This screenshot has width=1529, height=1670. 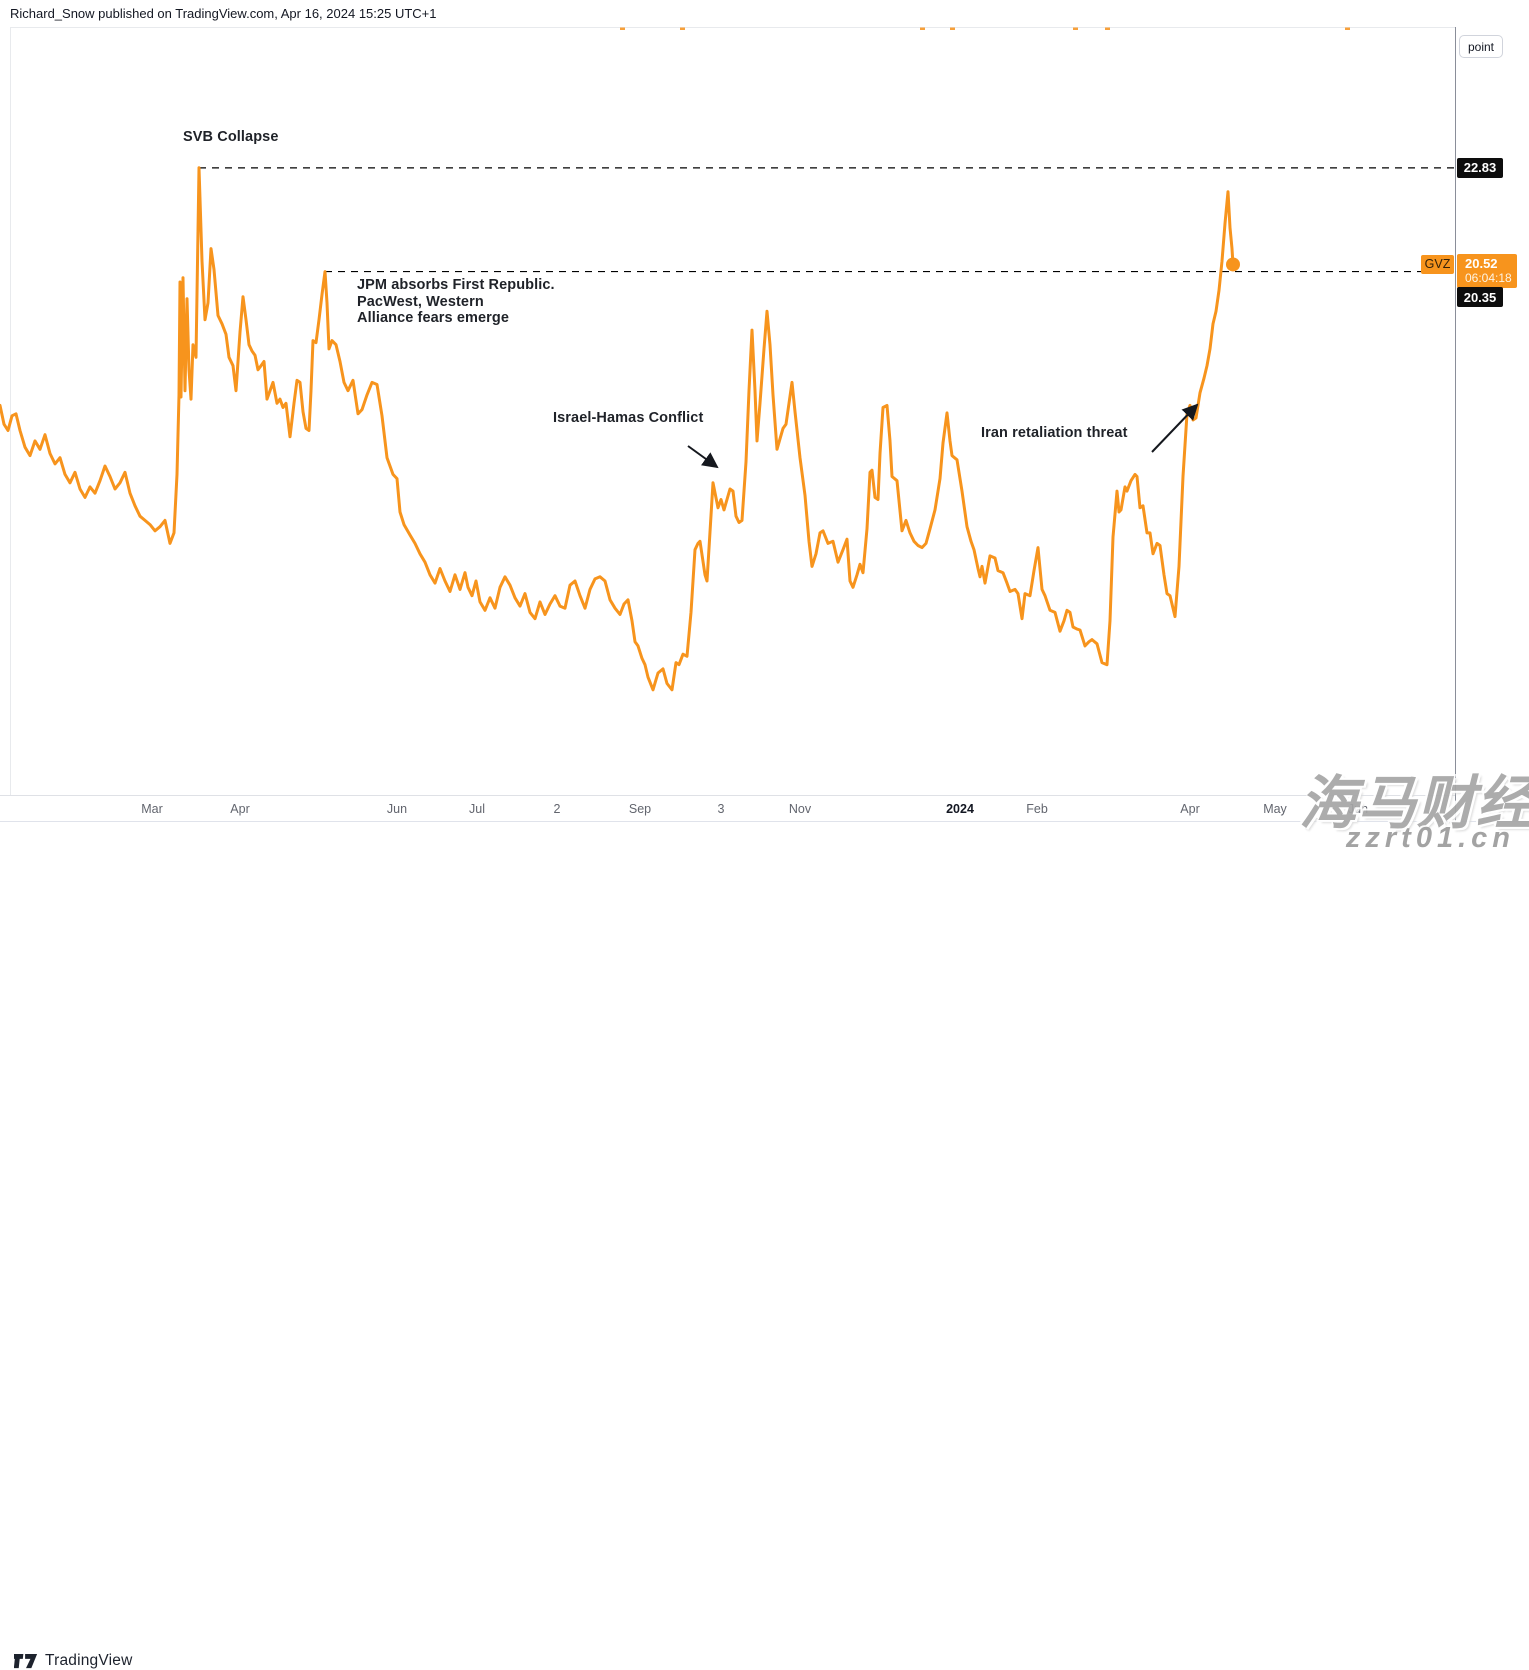 I want to click on last-price-label: 20.52 06:04:18, so click(x=1487, y=271).